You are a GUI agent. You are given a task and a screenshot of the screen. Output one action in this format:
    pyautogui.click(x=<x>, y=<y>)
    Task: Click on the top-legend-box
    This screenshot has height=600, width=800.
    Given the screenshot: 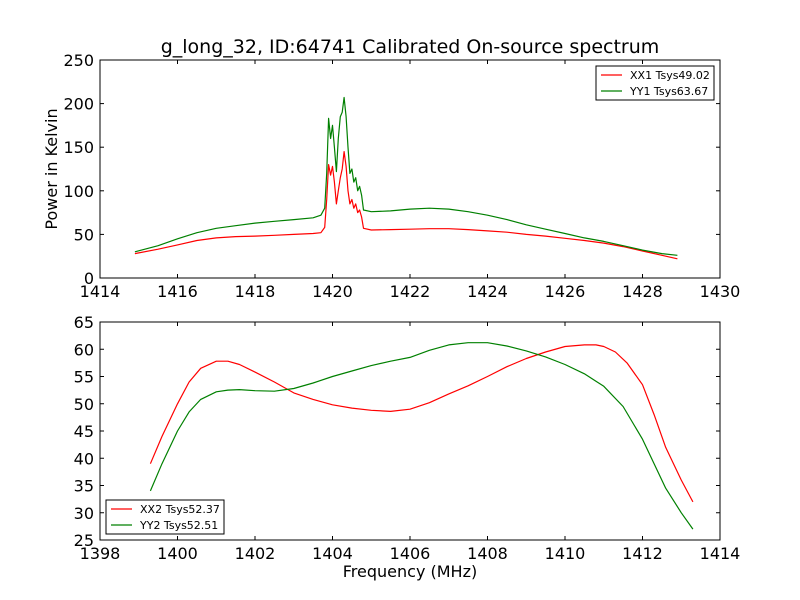 What is the action you would take?
    pyautogui.click(x=655, y=83)
    